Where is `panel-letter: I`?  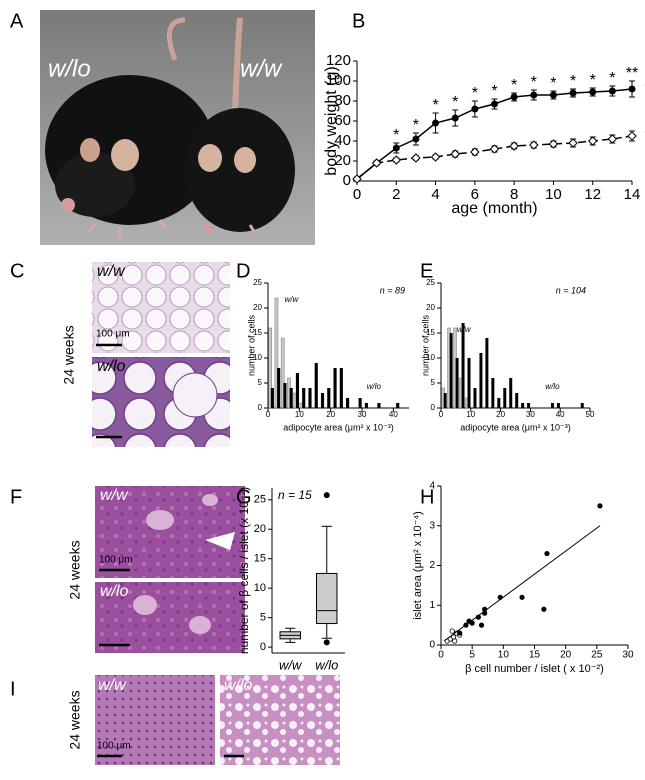 panel-letter: I is located at coordinates (13, 689).